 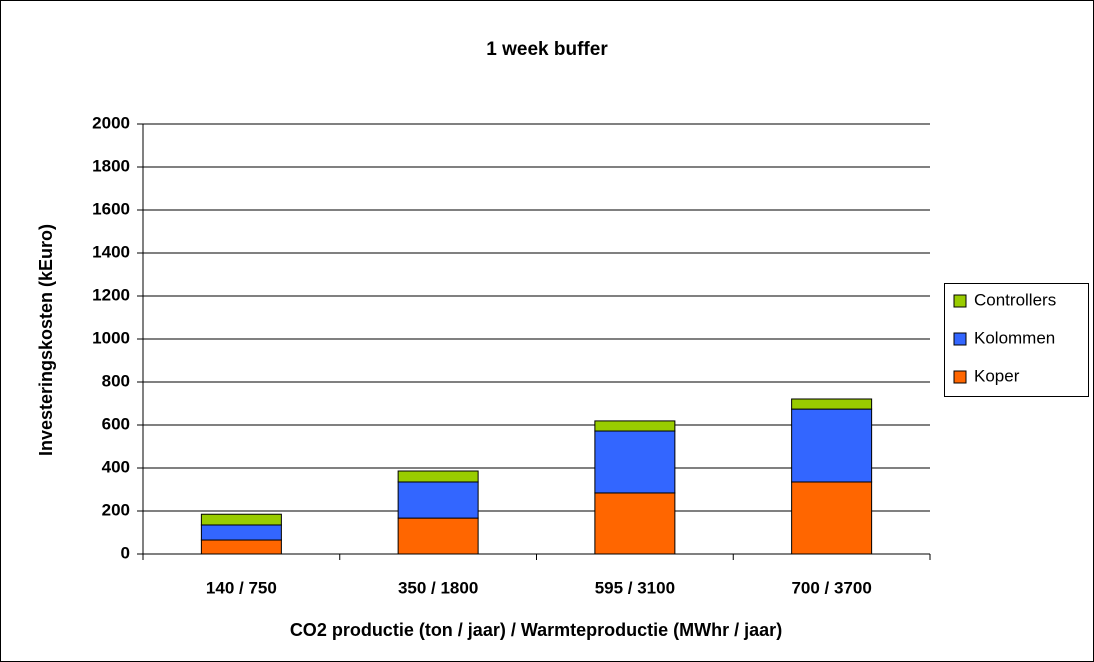 I want to click on x-tick-label: 595 / 3100, so click(x=635, y=587).